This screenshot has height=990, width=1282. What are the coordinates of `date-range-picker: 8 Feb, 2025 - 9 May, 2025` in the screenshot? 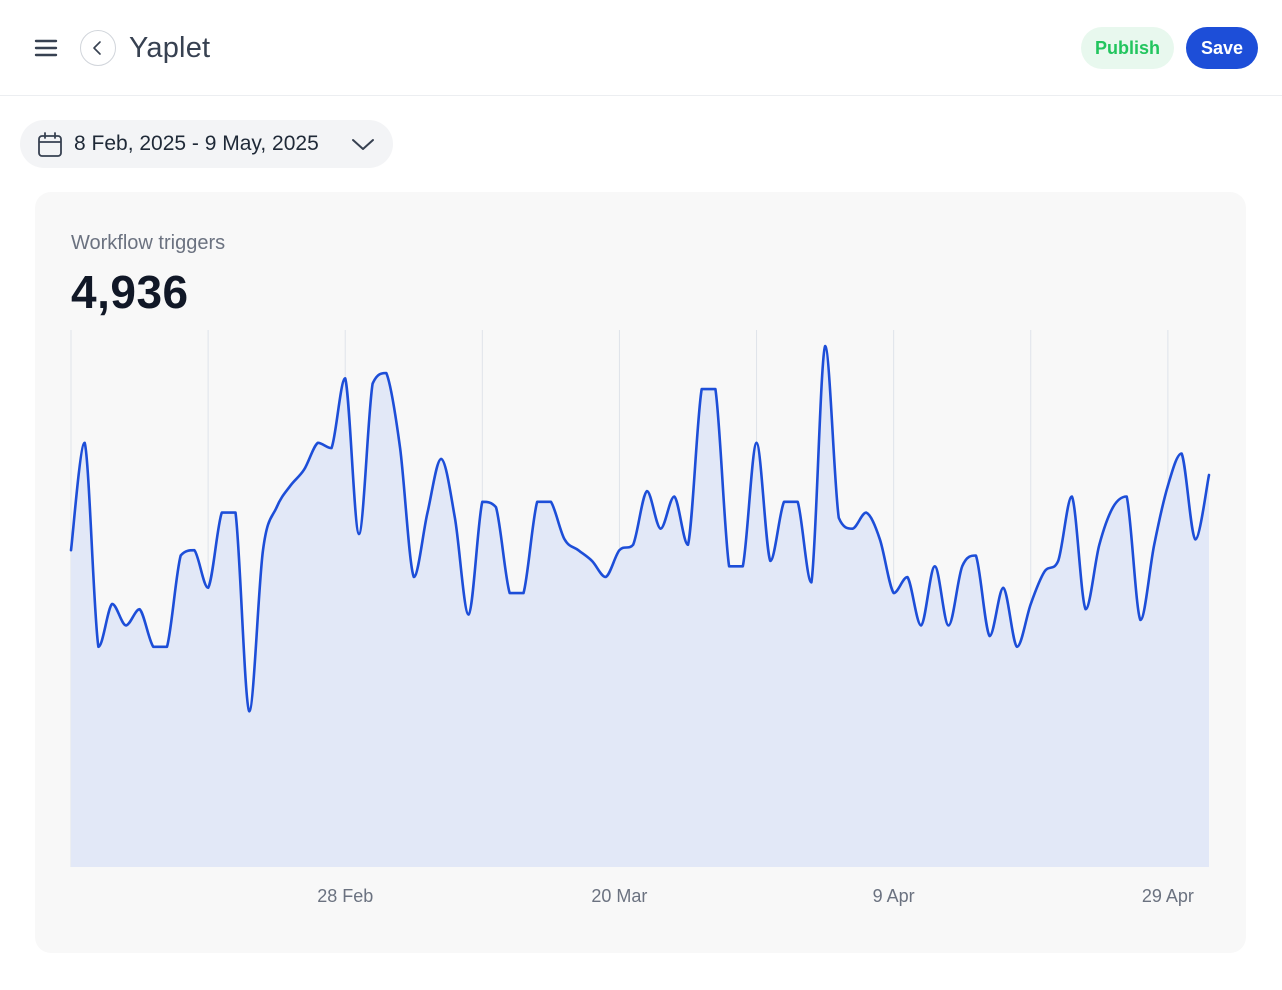 It's located at (206, 144).